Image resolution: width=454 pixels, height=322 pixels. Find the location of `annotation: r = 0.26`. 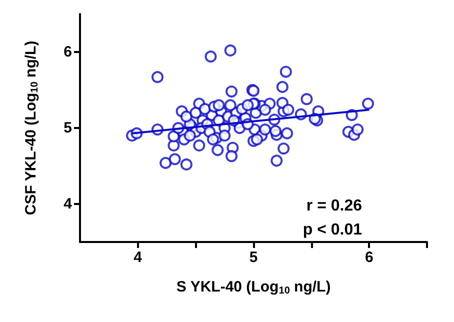

annotation: r = 0.26 is located at coordinates (334, 206).